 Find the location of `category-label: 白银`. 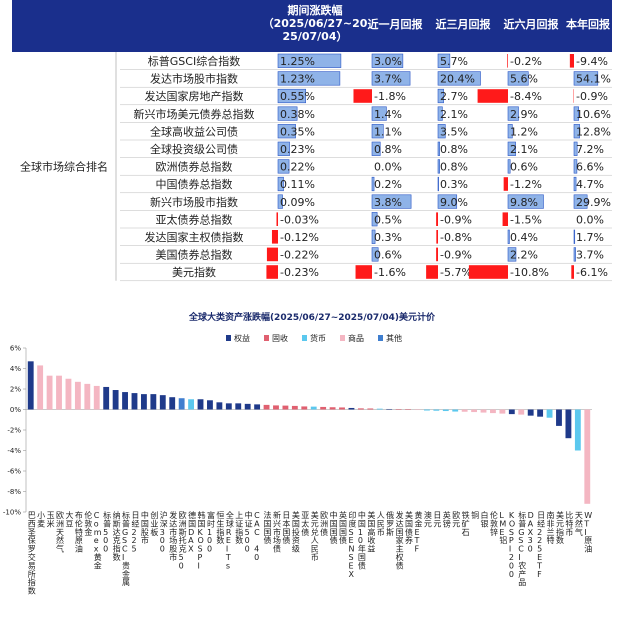

category-label: 白银 is located at coordinates (485, 519).